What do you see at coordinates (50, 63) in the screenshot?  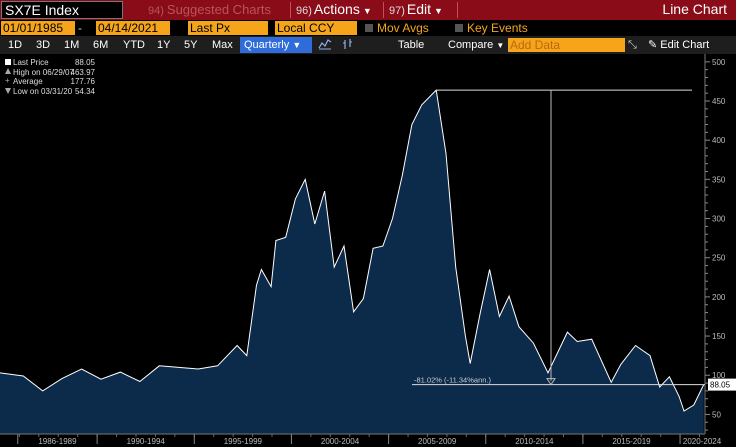 I see `legend-last-price: Last Price 88.05` at bounding box center [50, 63].